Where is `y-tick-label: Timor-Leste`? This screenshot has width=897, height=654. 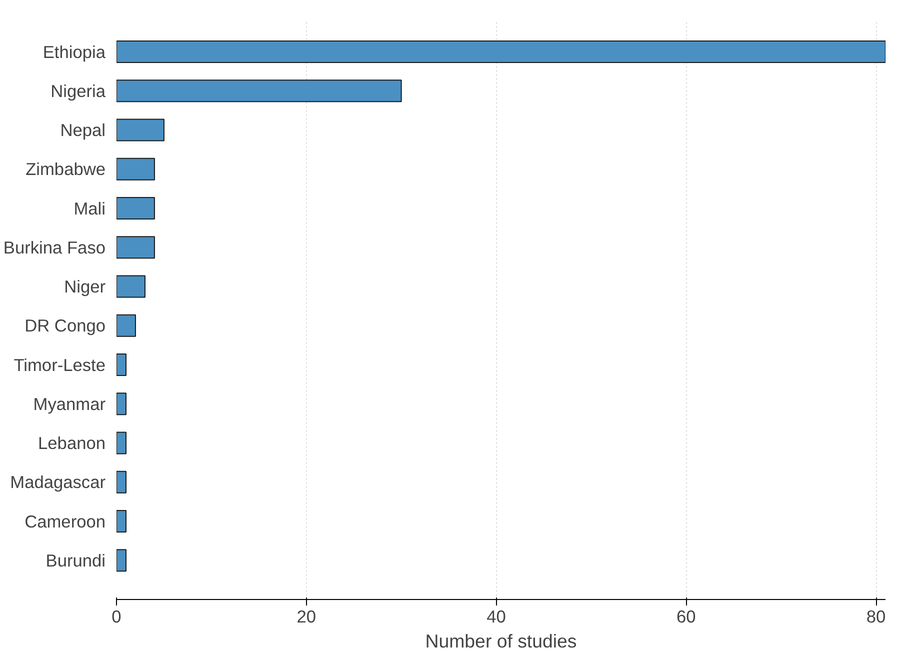
y-tick-label: Timor-Leste is located at coordinates (60, 364).